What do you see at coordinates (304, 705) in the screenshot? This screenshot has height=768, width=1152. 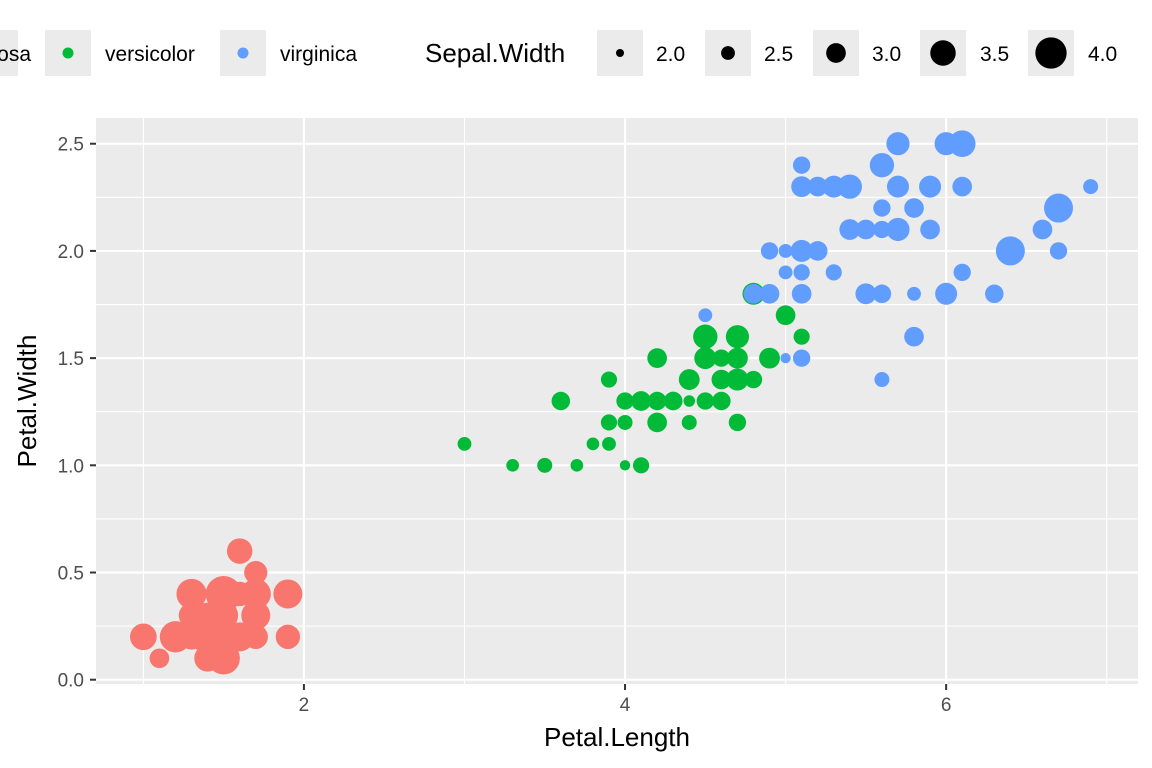 I see `x-tick-label: 2` at bounding box center [304, 705].